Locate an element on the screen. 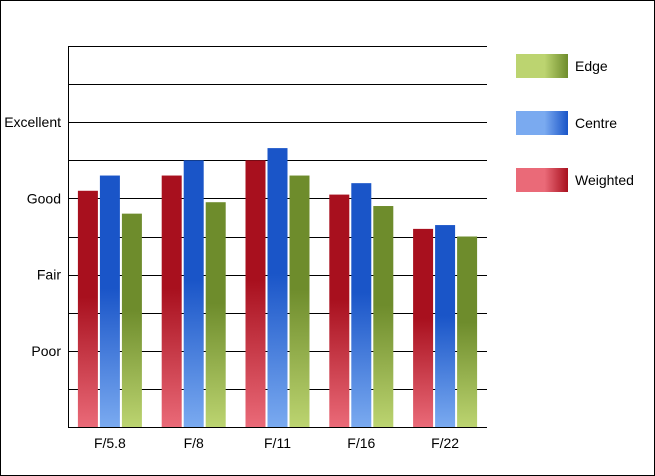 This screenshot has height=476, width=655. bar-edge-f58 is located at coordinates (131, 320).